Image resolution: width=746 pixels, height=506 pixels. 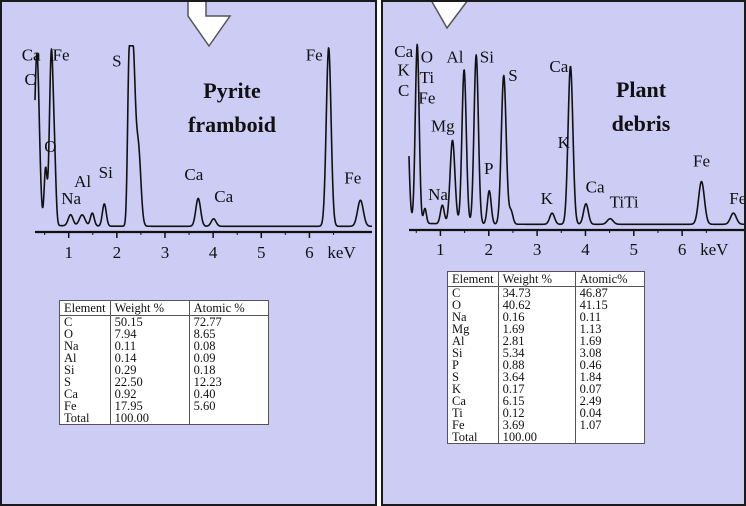 I want to click on element-cell: Total, so click(x=85, y=418).